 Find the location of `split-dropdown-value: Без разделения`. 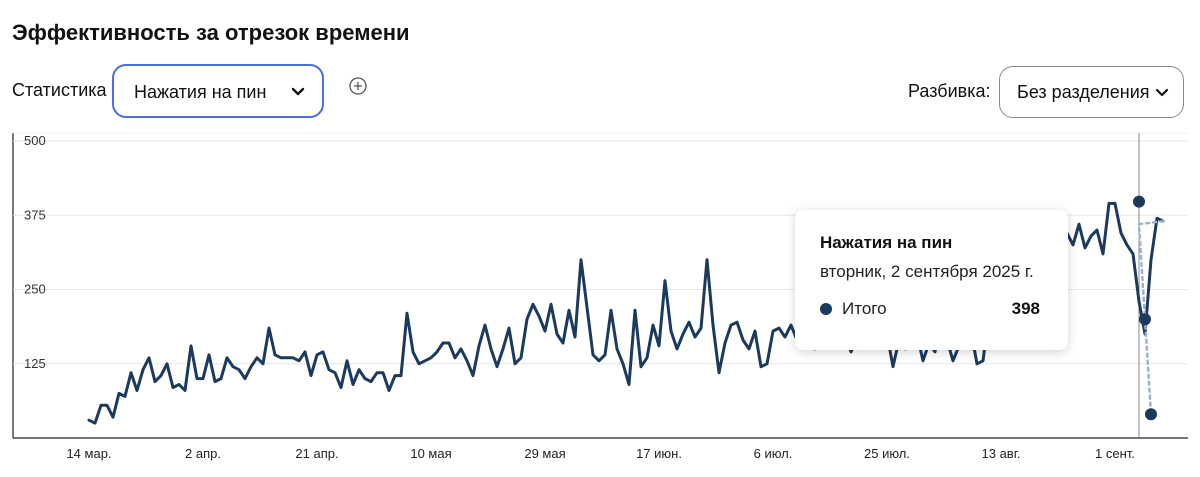

split-dropdown-value: Без разделения is located at coordinates (1083, 92).